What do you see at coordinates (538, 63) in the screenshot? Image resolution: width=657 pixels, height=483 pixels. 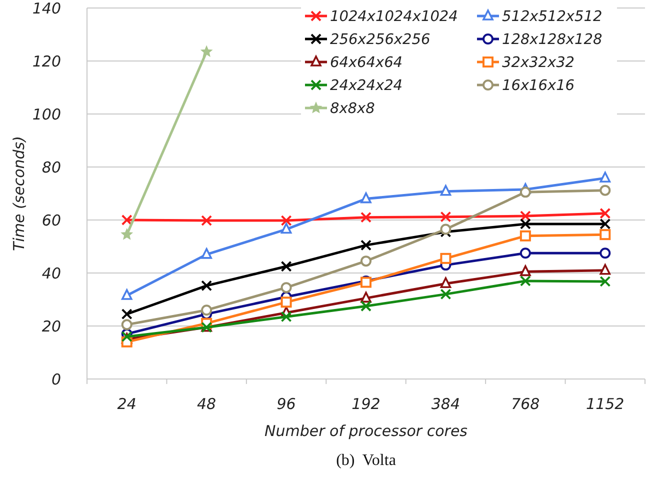 I see `legend-label: 32x32x32` at bounding box center [538, 63].